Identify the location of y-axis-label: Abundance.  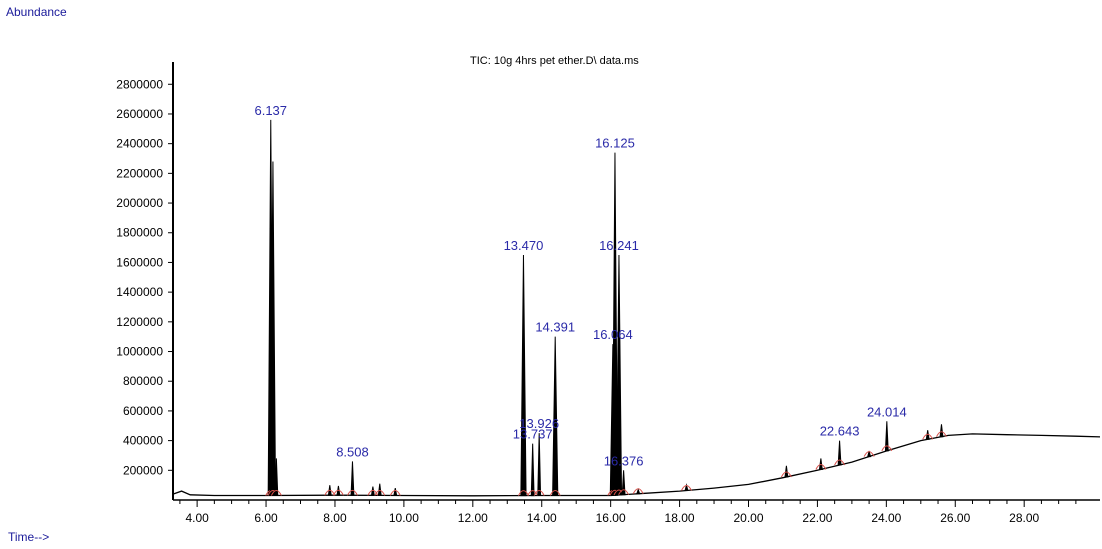
(36, 12).